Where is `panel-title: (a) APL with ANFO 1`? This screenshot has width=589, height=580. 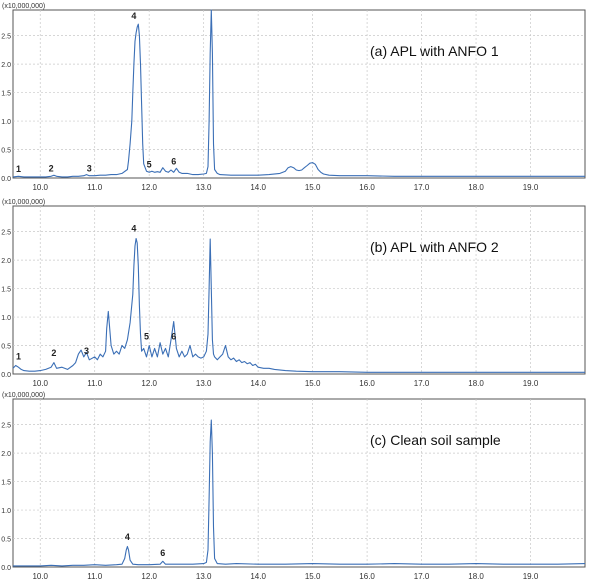 panel-title: (a) APL with ANFO 1 is located at coordinates (434, 51).